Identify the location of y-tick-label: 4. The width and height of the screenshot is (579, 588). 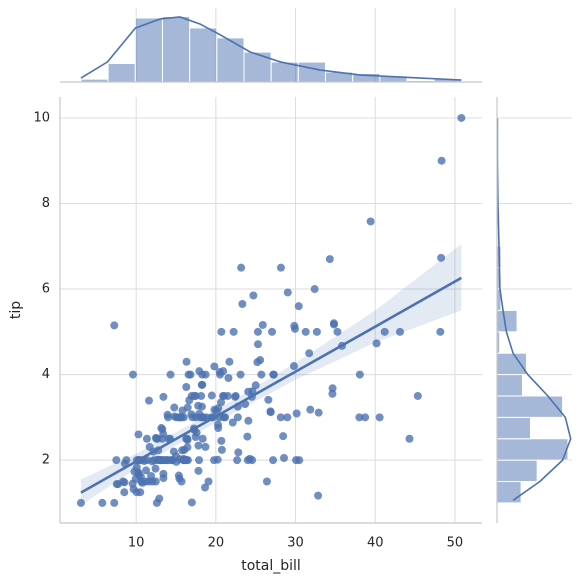
(46, 374).